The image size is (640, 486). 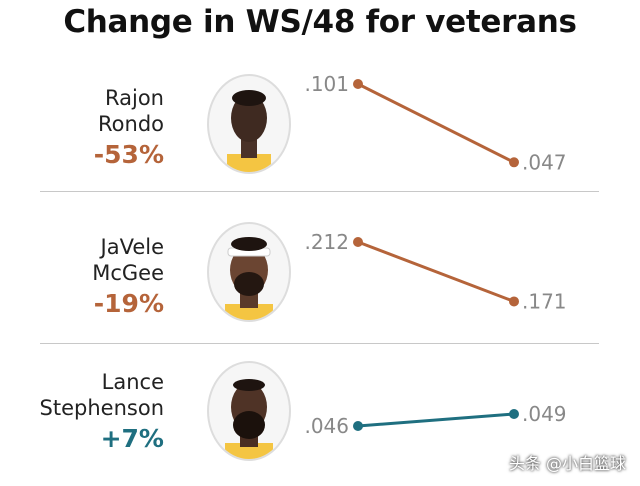 What do you see at coordinates (128, 154) in the screenshot?
I see `change-percent: -53%` at bounding box center [128, 154].